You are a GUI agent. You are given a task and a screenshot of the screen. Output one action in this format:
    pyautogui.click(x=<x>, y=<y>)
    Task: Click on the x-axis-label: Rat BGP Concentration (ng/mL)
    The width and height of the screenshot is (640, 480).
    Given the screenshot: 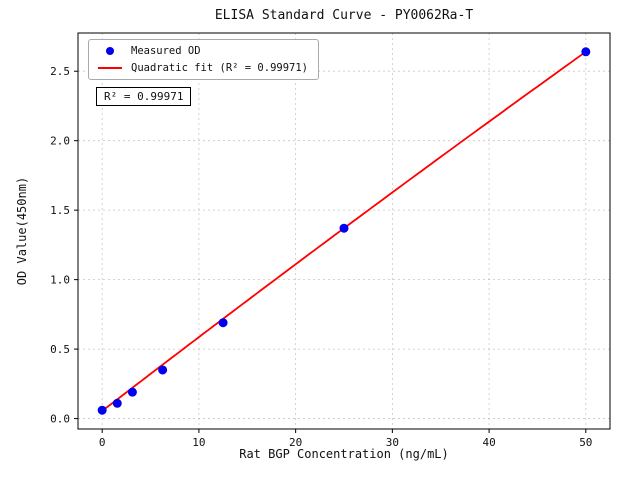 What is the action you would take?
    pyautogui.click(x=344, y=454)
    